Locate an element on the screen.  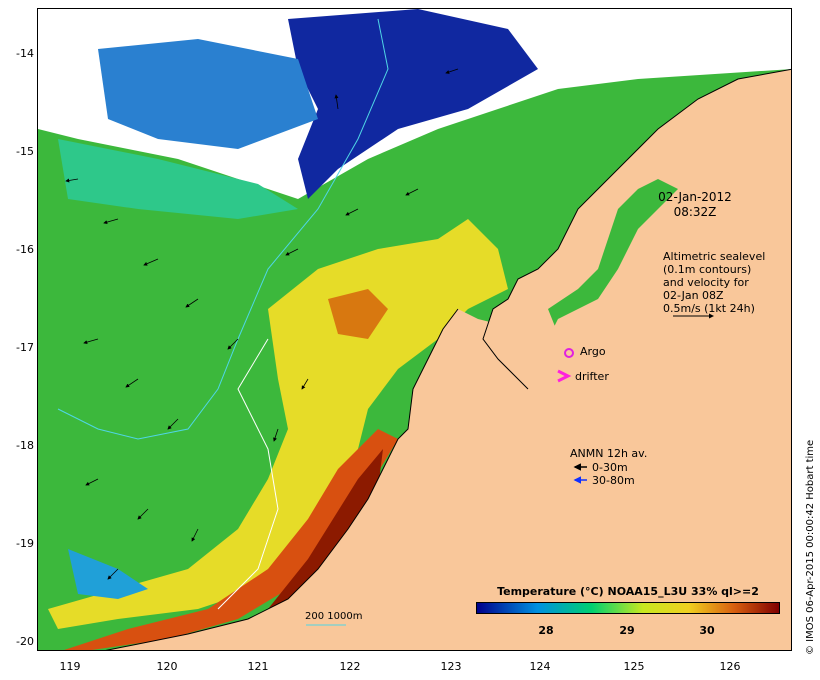
hottest-coastal is located at coordinates (325, 529).